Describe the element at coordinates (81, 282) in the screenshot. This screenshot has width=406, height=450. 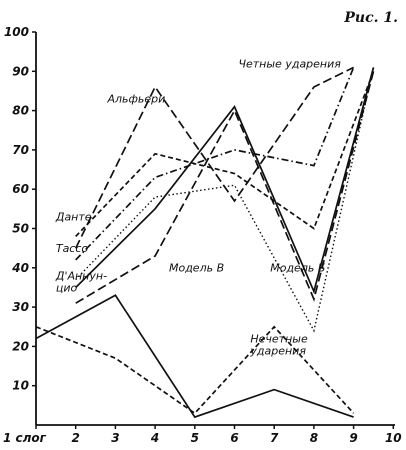
I see `annotation-label: Д'Аннун-цио` at that location.